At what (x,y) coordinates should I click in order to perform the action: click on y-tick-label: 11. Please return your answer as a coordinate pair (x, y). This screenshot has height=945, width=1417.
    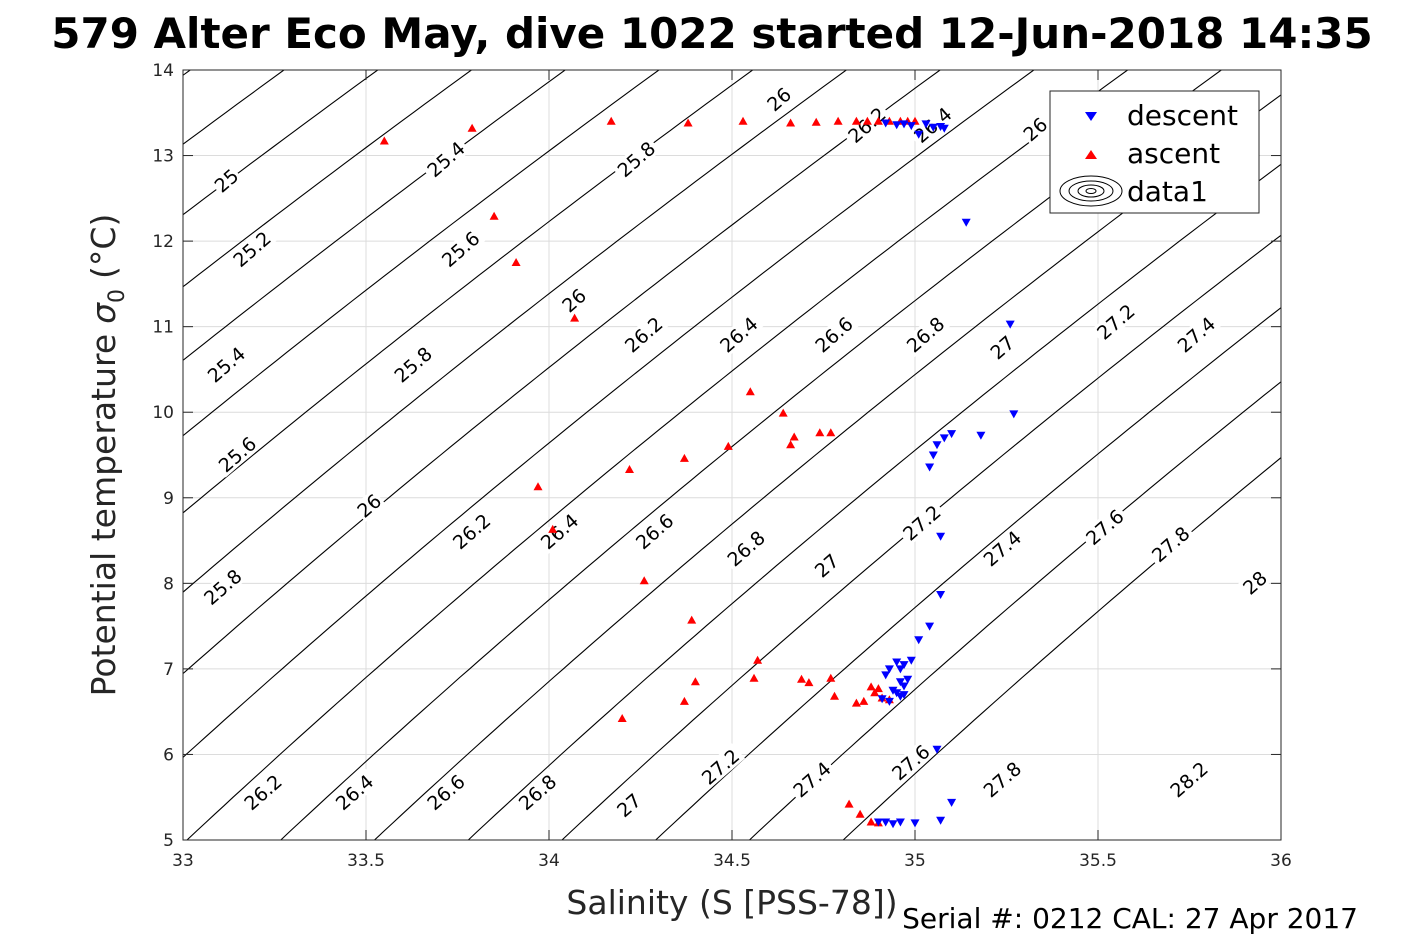
    Looking at the image, I should click on (163, 328).